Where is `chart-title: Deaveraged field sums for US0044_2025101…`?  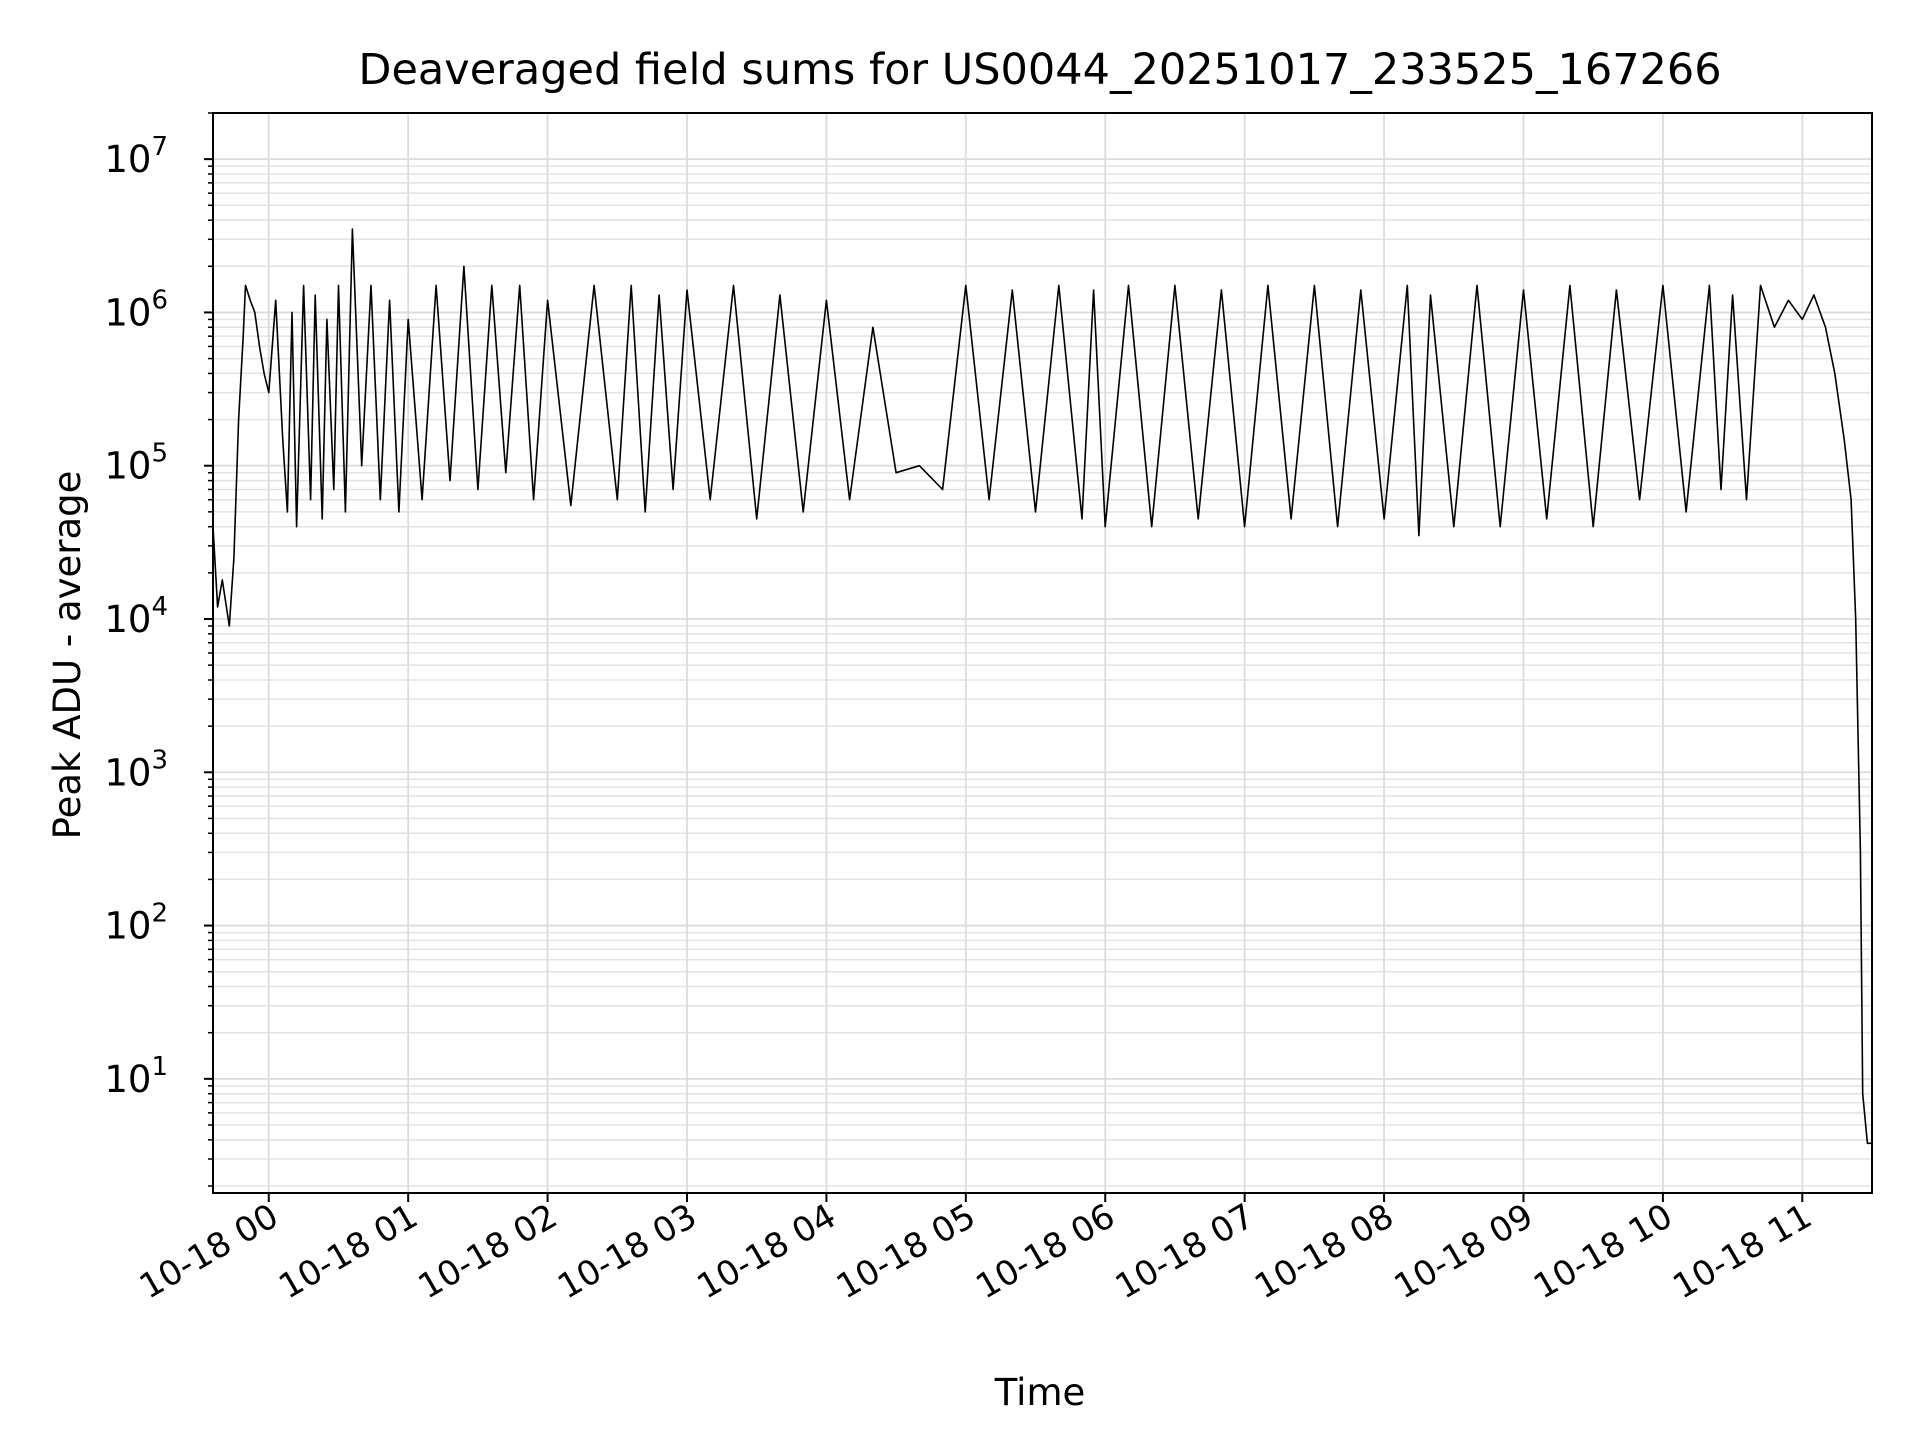
chart-title: Deaveraged field sums for US0044_2025101… is located at coordinates (1039, 70).